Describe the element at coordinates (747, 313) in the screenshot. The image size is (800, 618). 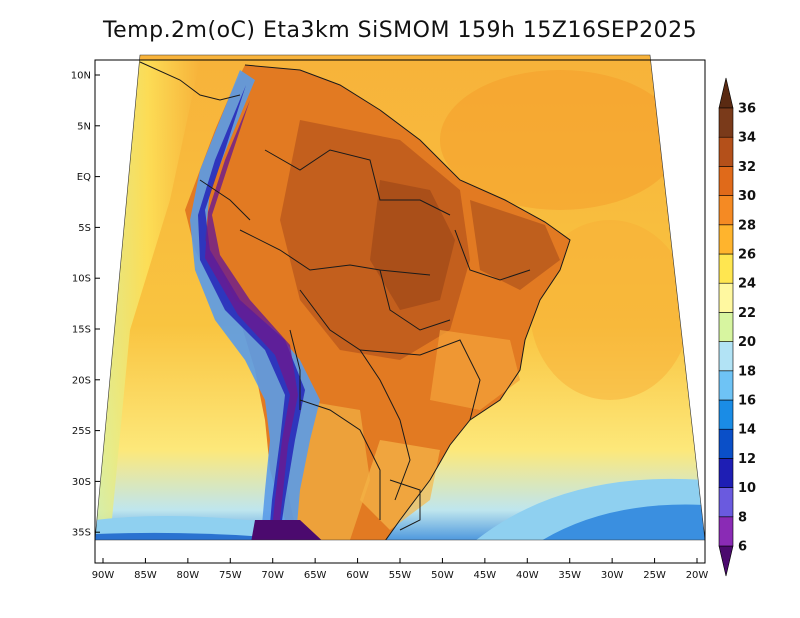
I see `colorbar-label: 22` at that location.